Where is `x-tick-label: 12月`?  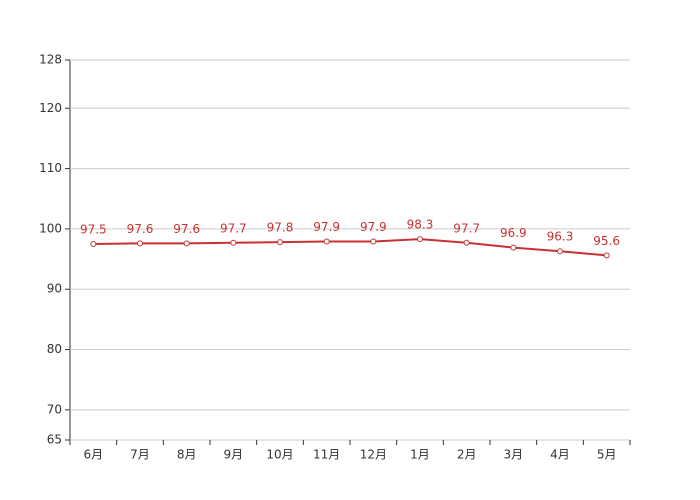 x-tick-label: 12月 is located at coordinates (373, 455).